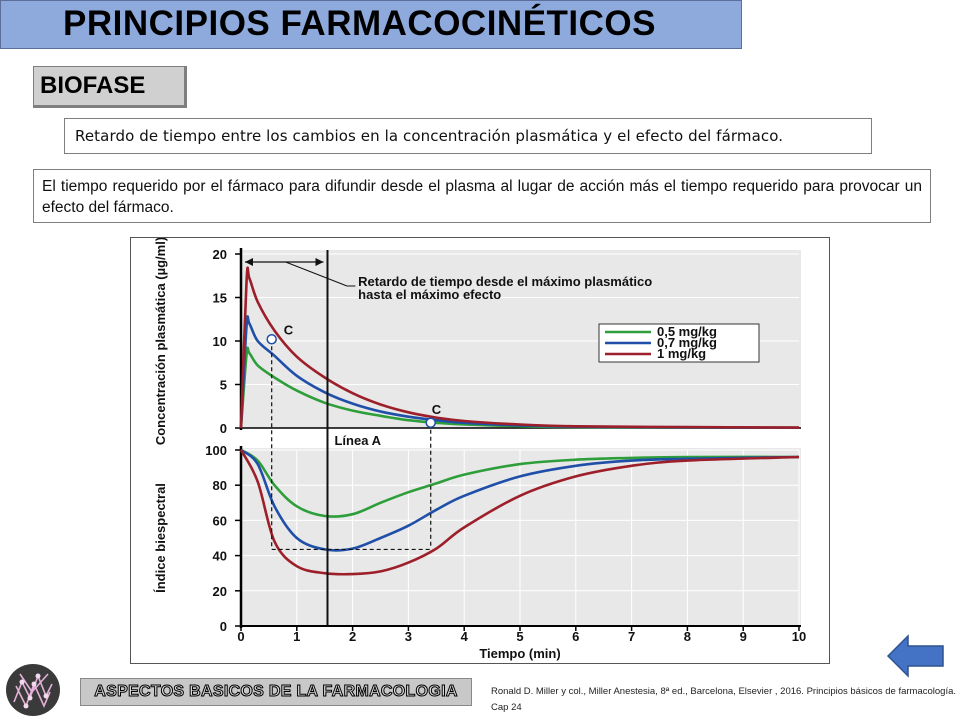 The height and width of the screenshot is (720, 960). Describe the element at coordinates (271, 339) in the screenshot. I see `point-c1-marker` at that location.